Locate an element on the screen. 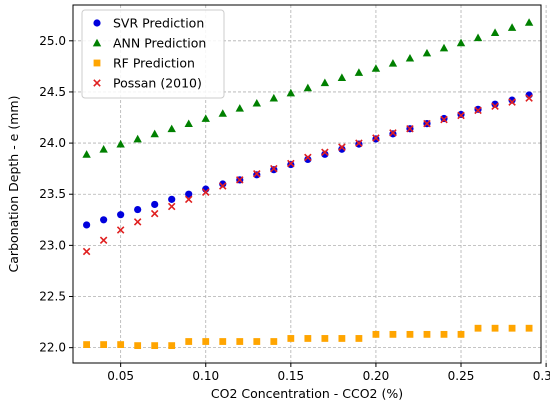 The width and height of the screenshot is (550, 403). y-tick-label: 23.0 is located at coordinates (52, 245).